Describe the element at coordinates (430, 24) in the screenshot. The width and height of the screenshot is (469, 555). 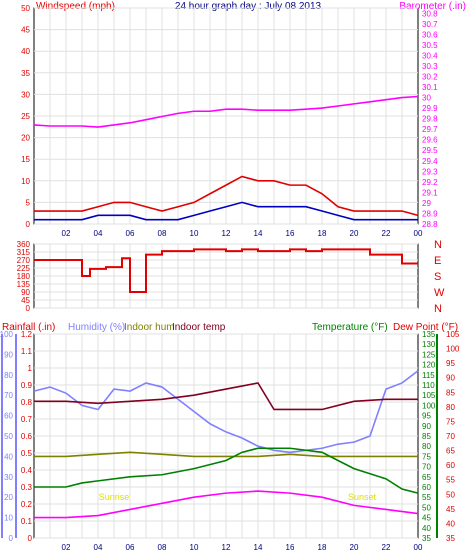
I see `barometer-tick-label: 30.7` at that location.